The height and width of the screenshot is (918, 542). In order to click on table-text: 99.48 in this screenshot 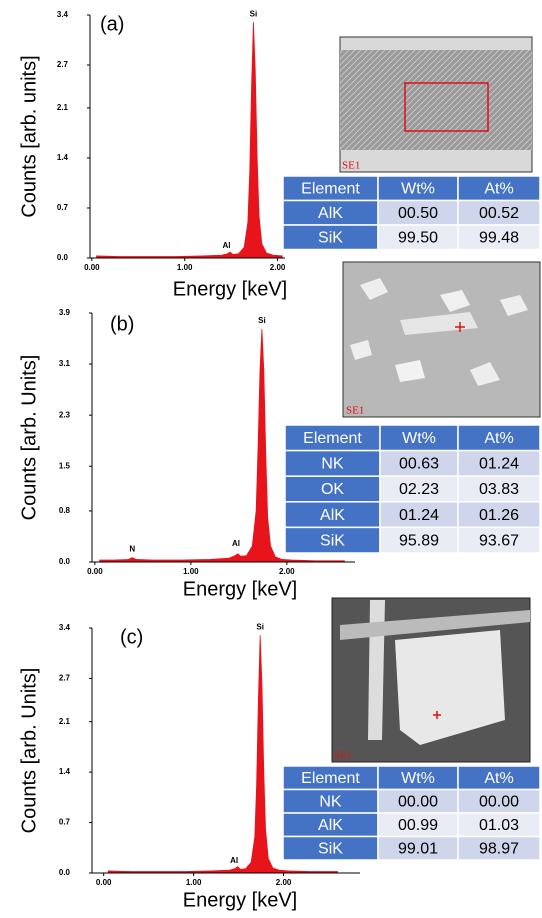, I will do `click(499, 237)`.